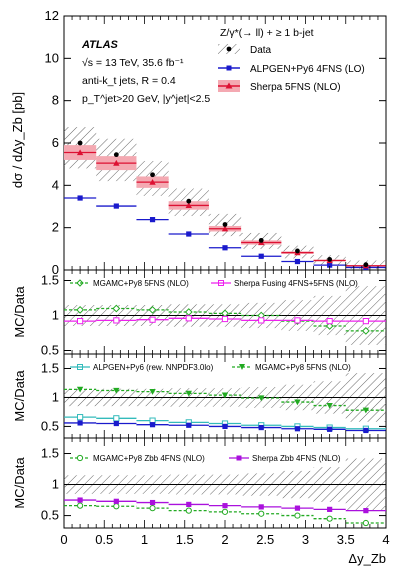 Image resolution: width=407 pixels, height=578 pixels. Describe the element at coordinates (224, 539) in the screenshot. I see `x-tick-label: 2` at that location.